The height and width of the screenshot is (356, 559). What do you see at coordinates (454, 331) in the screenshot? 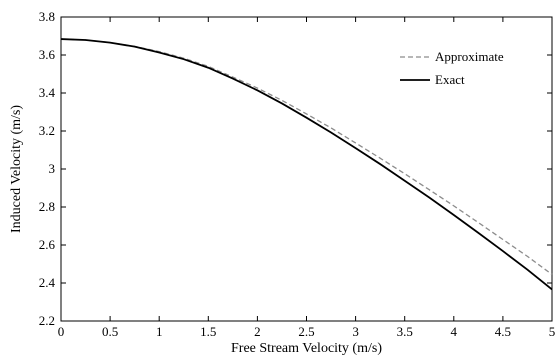
I see `x-tick-label: 4` at bounding box center [454, 331].